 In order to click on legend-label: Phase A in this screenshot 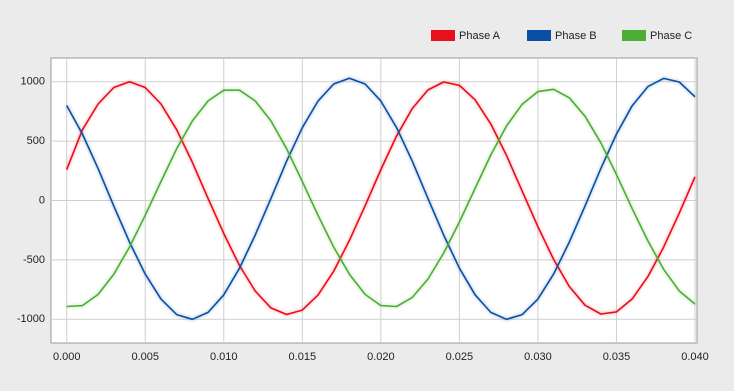, I will do `click(480, 36)`.